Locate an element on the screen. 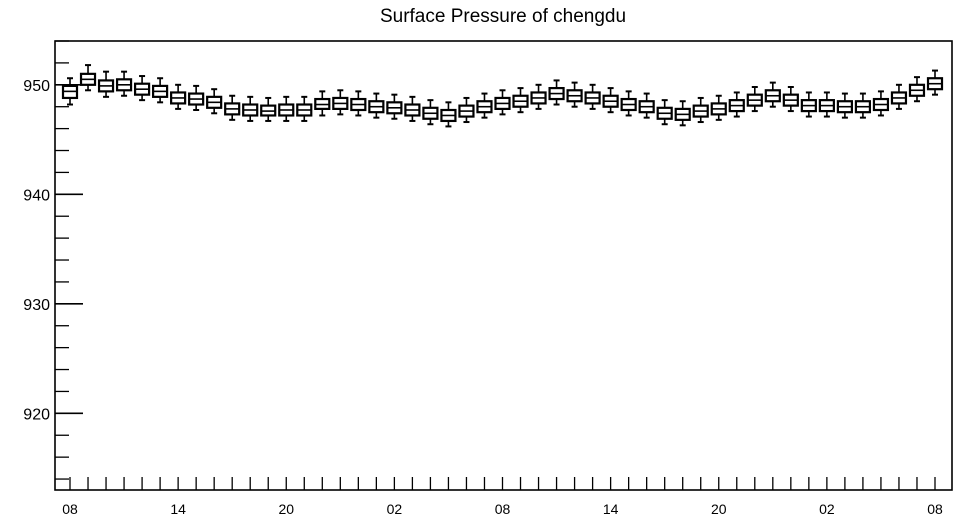 The width and height of the screenshot is (958, 525). boxplot-series is located at coordinates (502, 96).